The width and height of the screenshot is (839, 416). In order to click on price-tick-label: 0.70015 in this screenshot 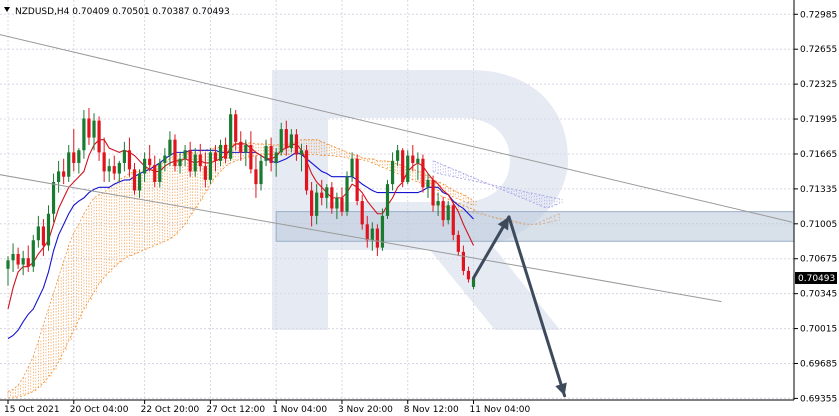, I will do `click(818, 330)`.